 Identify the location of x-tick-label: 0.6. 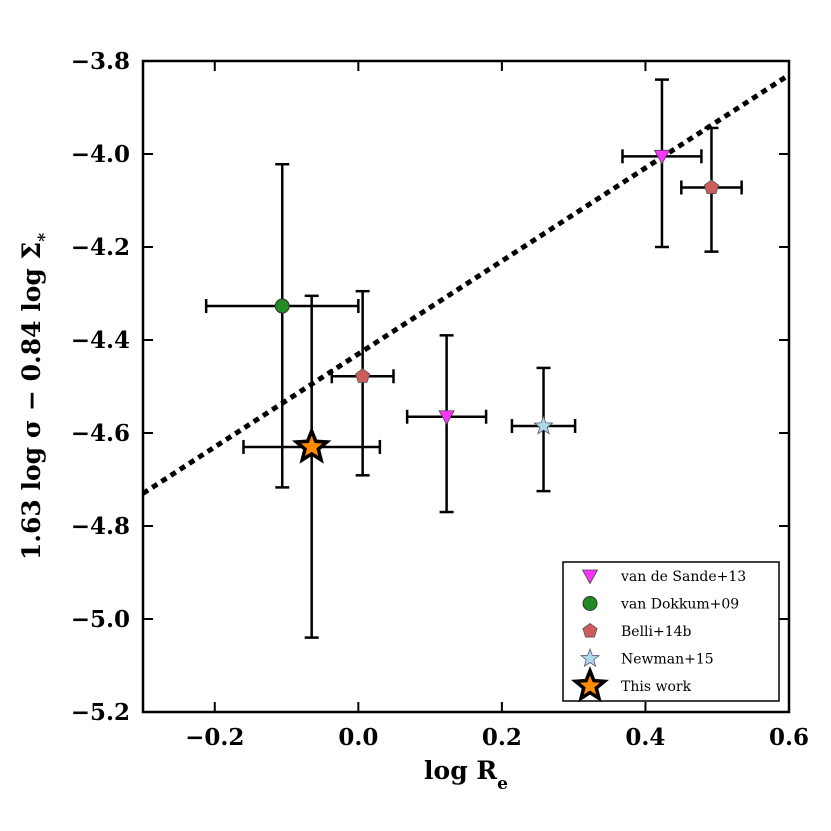
(789, 737).